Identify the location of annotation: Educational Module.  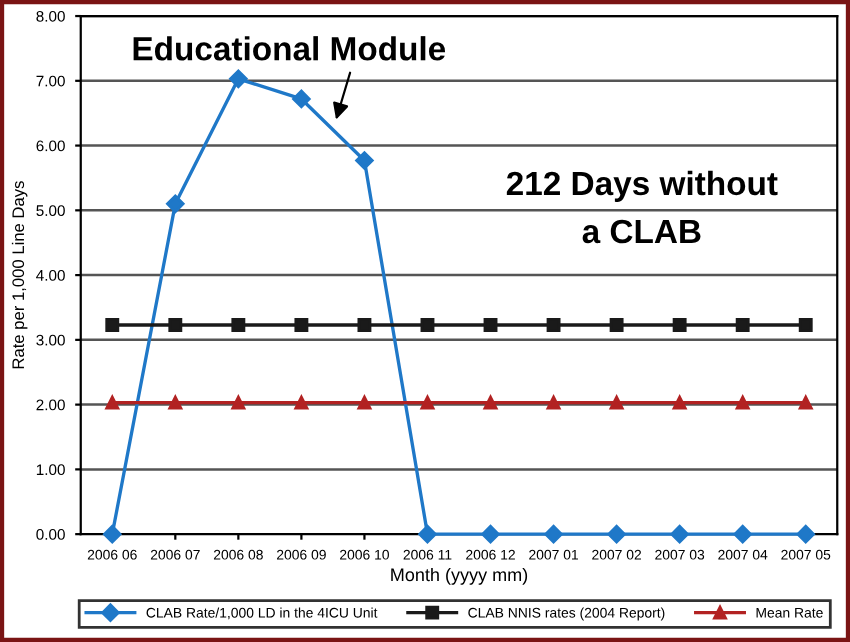
(289, 48).